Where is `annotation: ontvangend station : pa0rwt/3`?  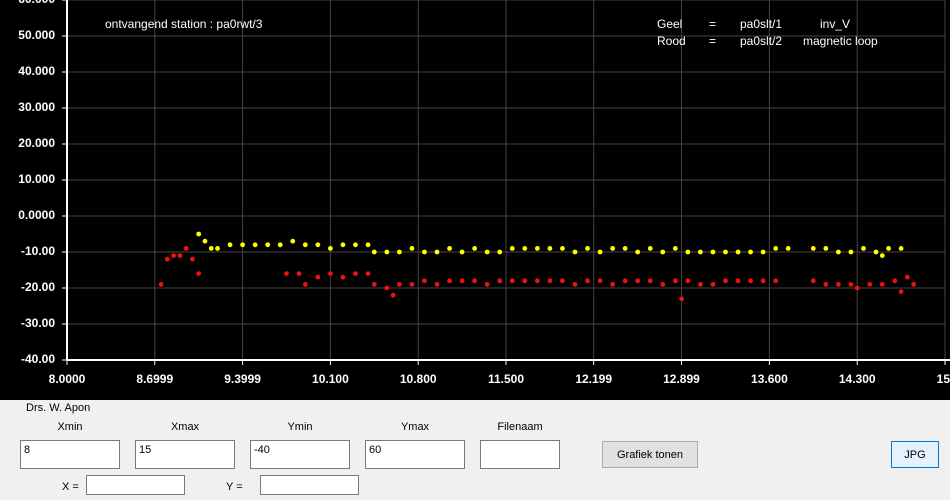 annotation: ontvangend station : pa0rwt/3 is located at coordinates (184, 24).